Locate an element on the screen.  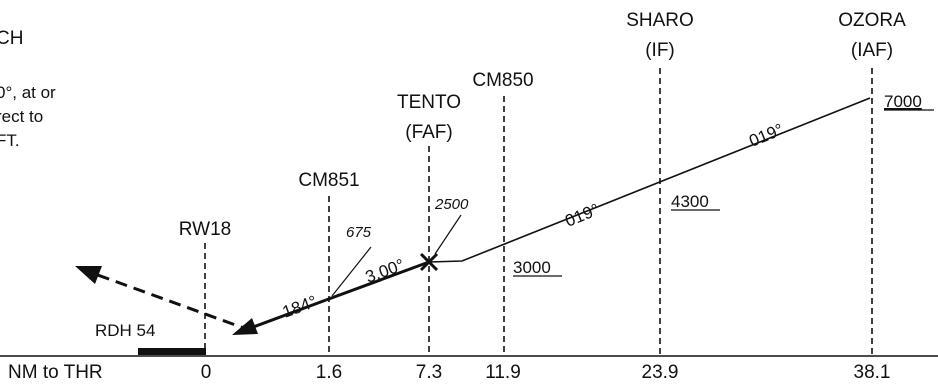
altitude-cm850: 3000 is located at coordinates (532, 267).